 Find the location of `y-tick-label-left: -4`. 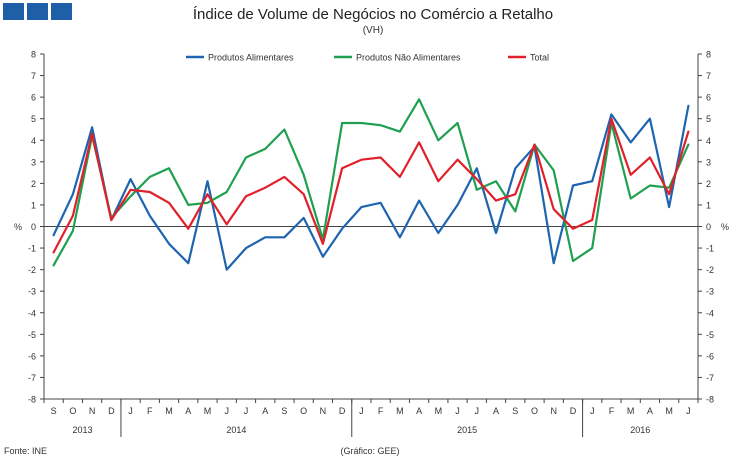

y-tick-label-left: -4 is located at coordinates (32, 313).